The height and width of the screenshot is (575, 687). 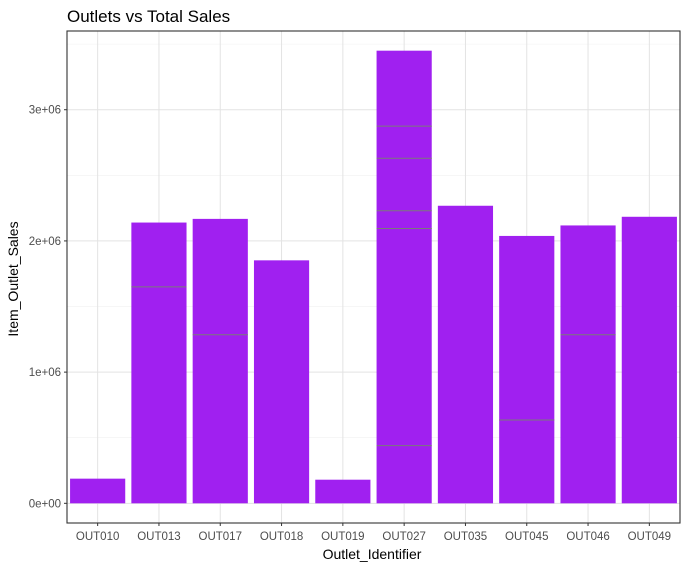 I want to click on bar-out045, so click(x=527, y=369).